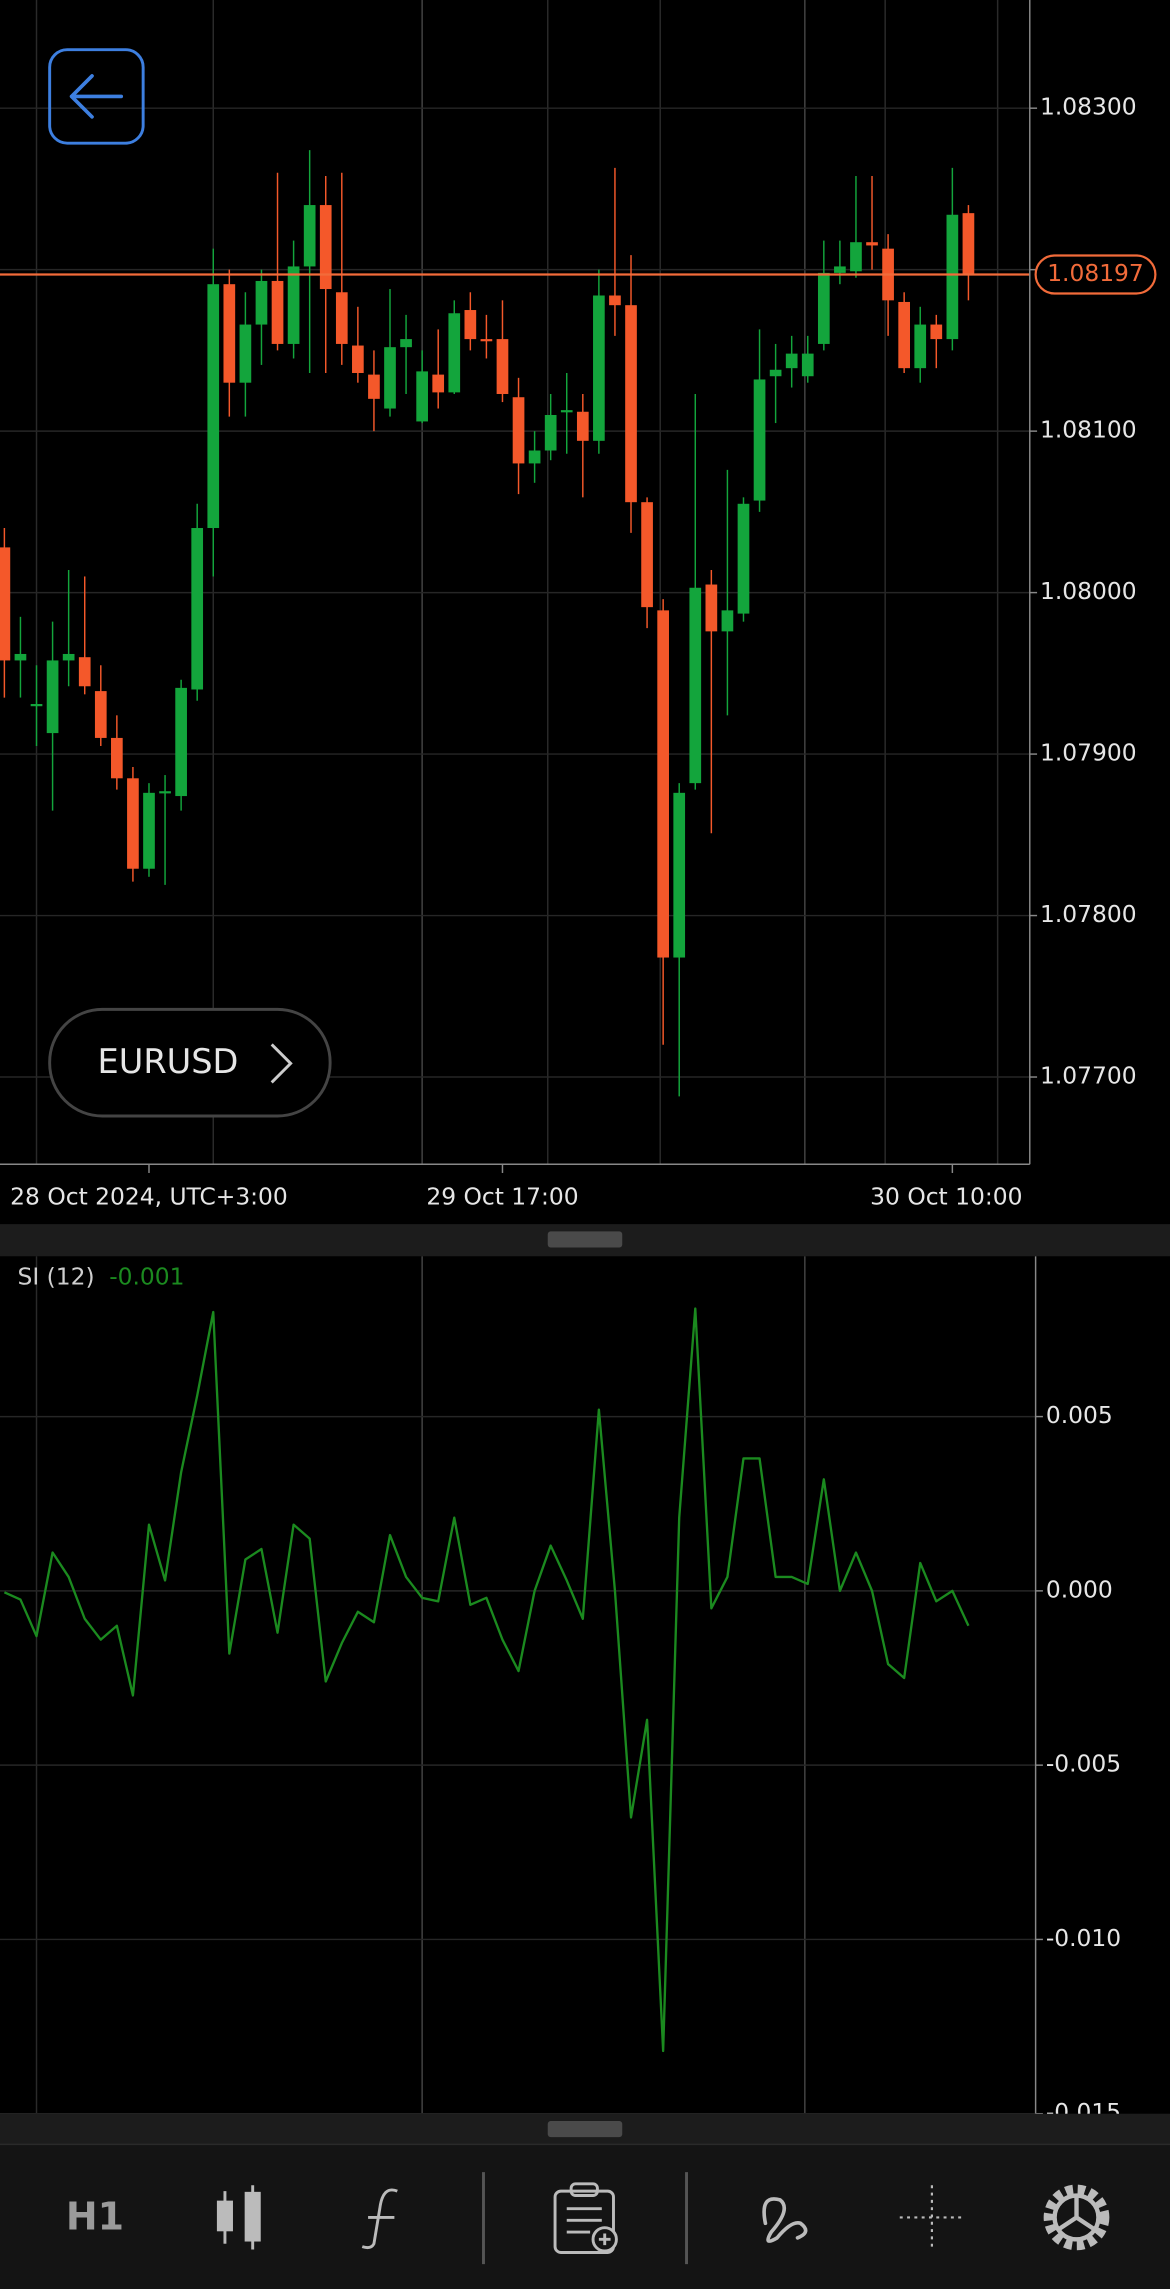 The width and height of the screenshot is (1170, 2289). Describe the element at coordinates (238, 2217) in the screenshot. I see `chart-type-button` at that location.